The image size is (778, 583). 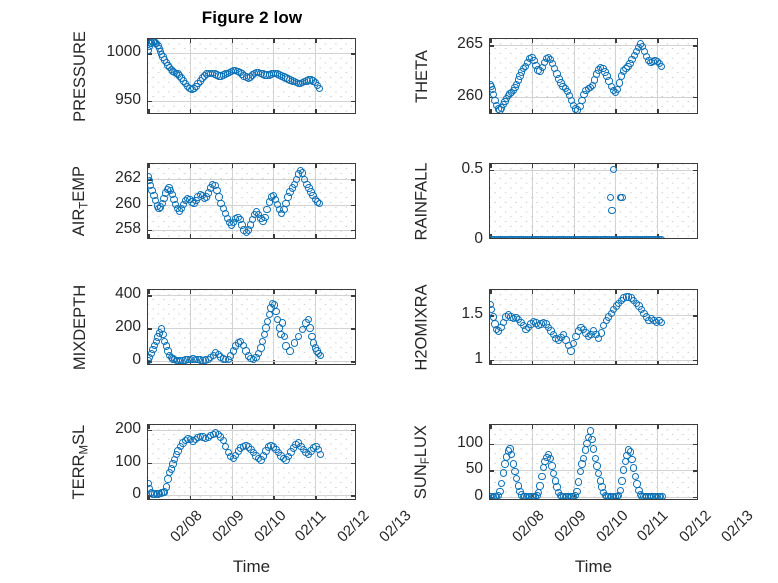 I want to click on ylabel-suffix: EMP, so click(x=79, y=183).